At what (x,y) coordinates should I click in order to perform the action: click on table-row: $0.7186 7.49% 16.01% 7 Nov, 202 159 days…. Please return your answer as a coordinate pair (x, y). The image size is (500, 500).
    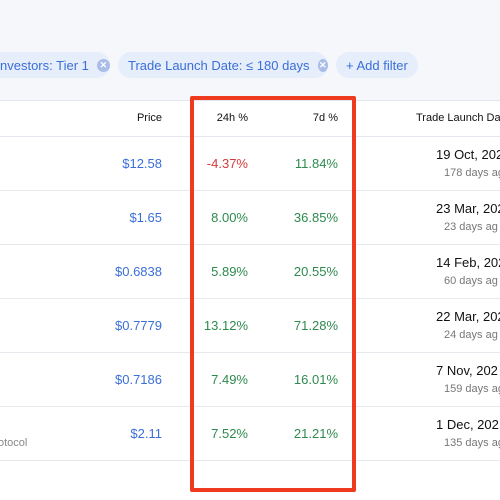
    Looking at the image, I should click on (250, 380).